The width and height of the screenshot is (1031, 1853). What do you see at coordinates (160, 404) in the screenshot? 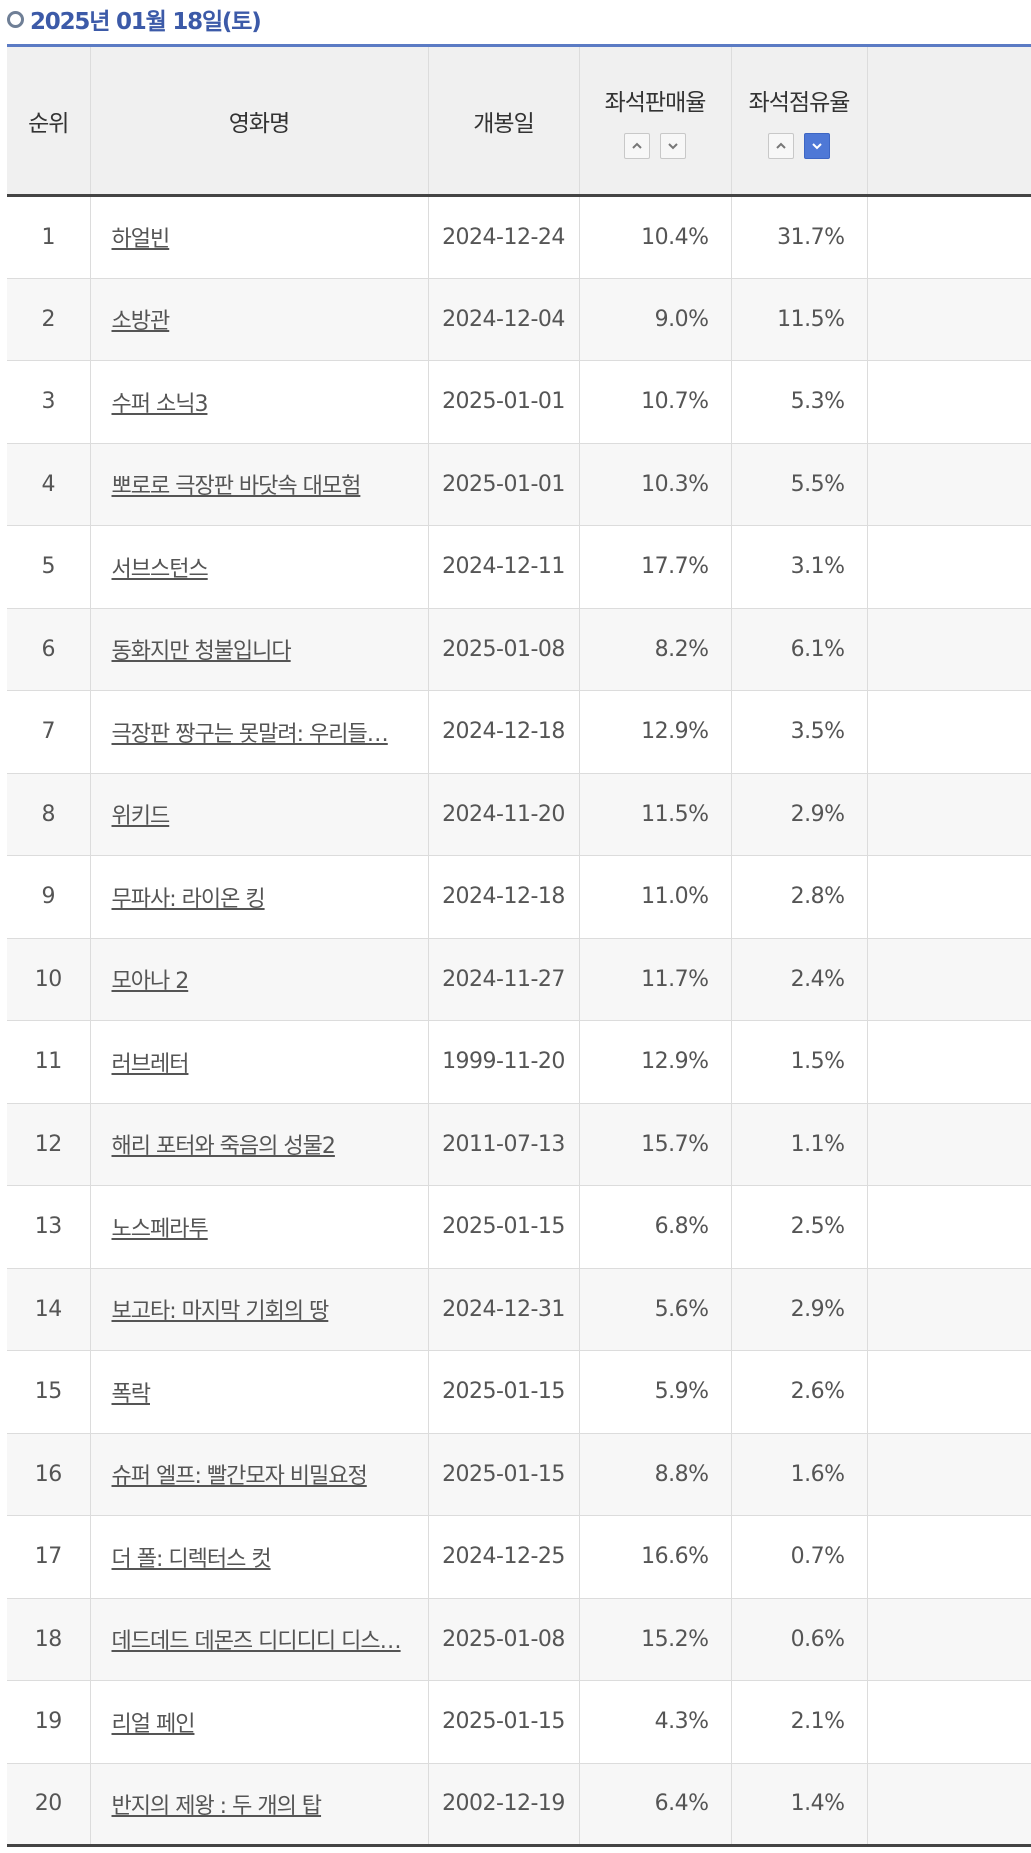
I see `movie-title-link: 수퍼 소닉3` at bounding box center [160, 404].